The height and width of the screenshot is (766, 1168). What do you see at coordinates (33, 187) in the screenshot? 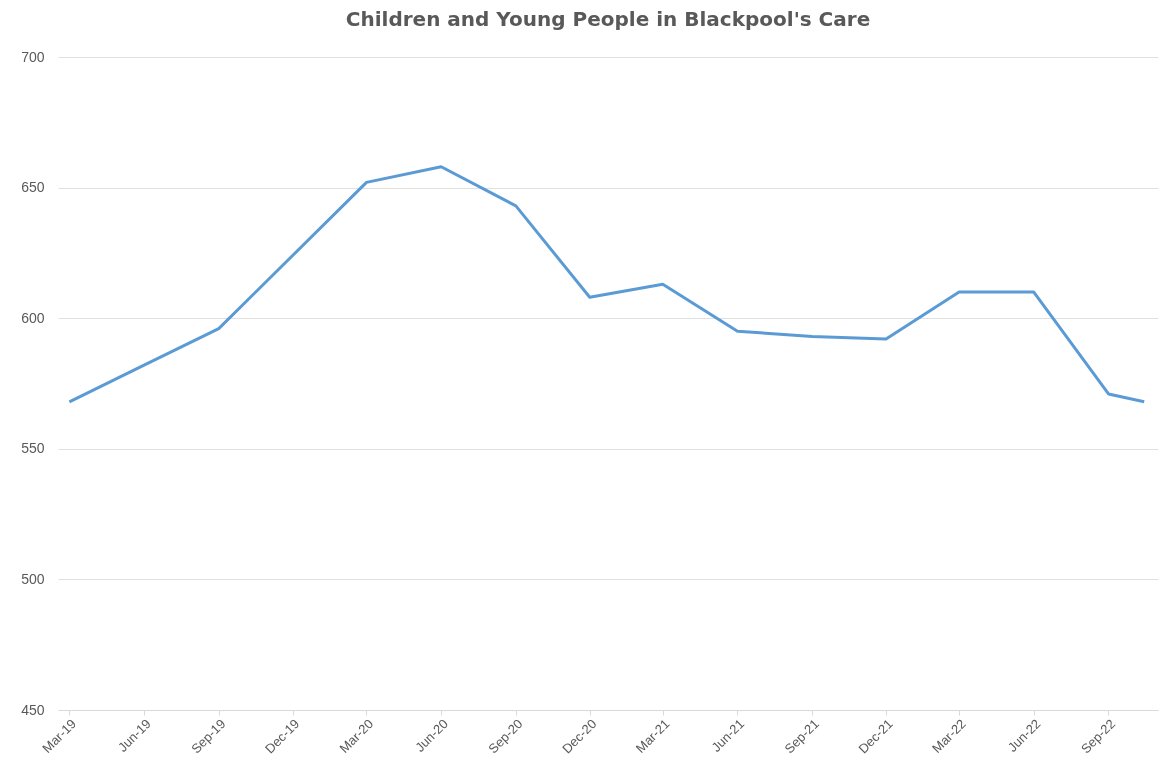
I see `y-tick-label: 650` at bounding box center [33, 187].